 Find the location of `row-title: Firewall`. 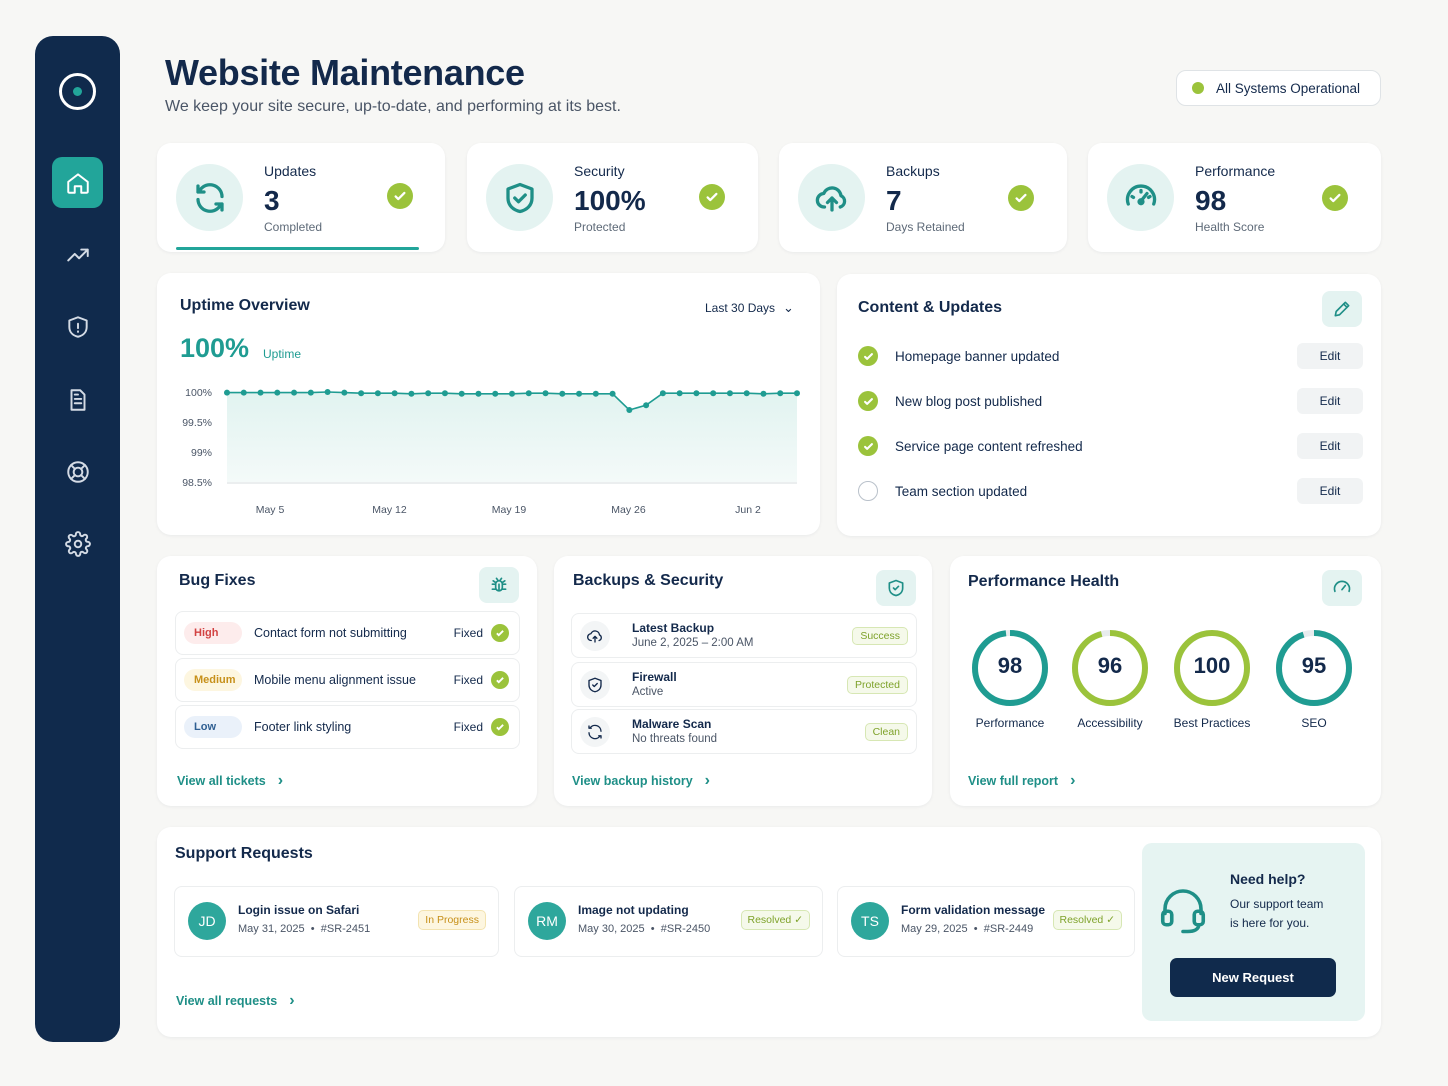

row-title: Firewall is located at coordinates (654, 677).